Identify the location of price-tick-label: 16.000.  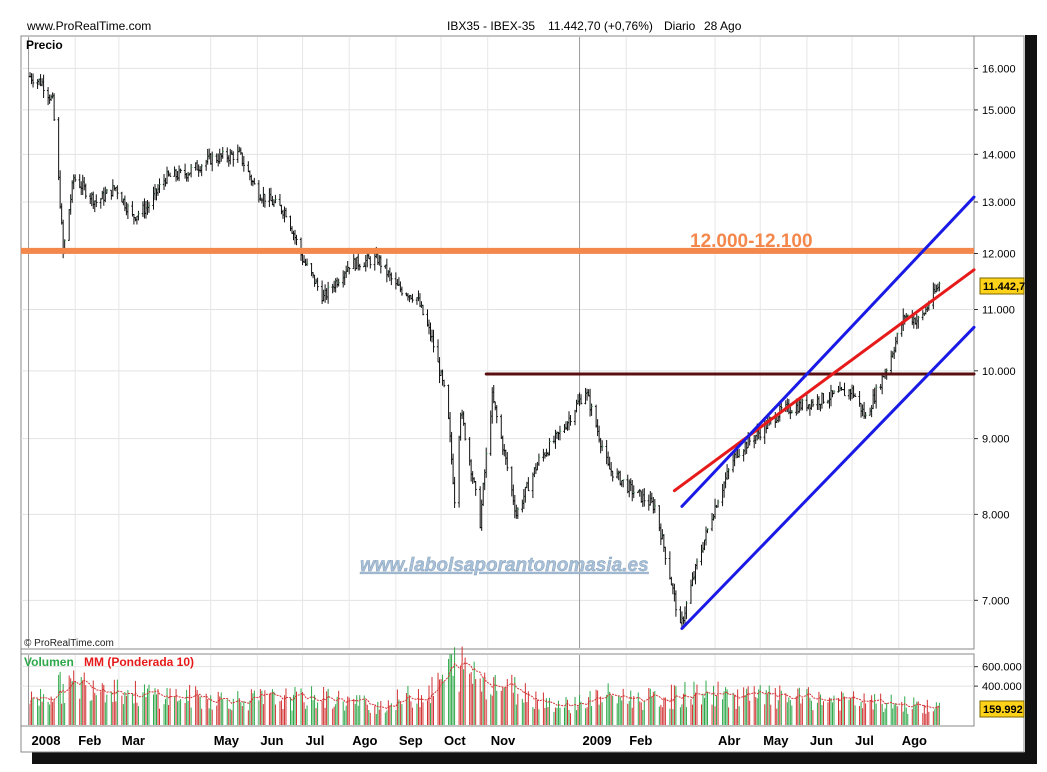
(999, 69).